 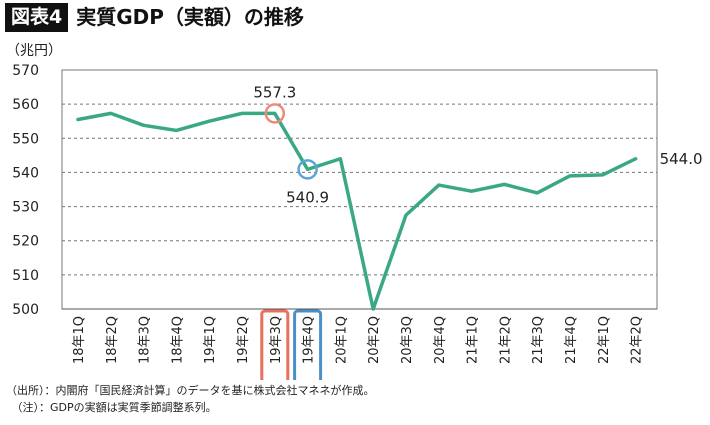 What do you see at coordinates (440, 340) in the screenshot?
I see `x-tick-label: 20年4Q` at bounding box center [440, 340].